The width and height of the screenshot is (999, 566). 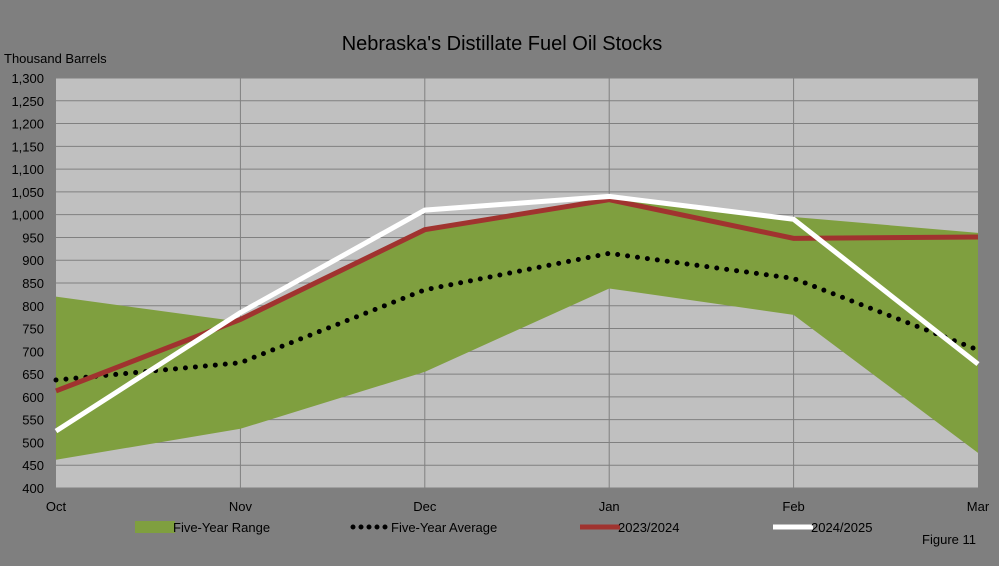 I want to click on y-tick-label: 900, so click(x=33, y=260).